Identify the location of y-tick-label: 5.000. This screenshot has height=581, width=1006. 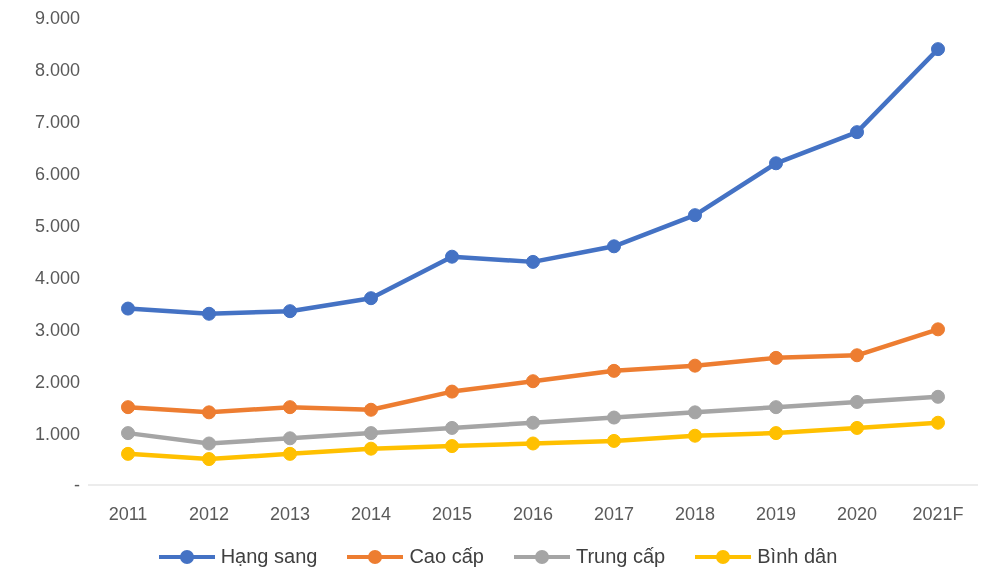
(57, 225).